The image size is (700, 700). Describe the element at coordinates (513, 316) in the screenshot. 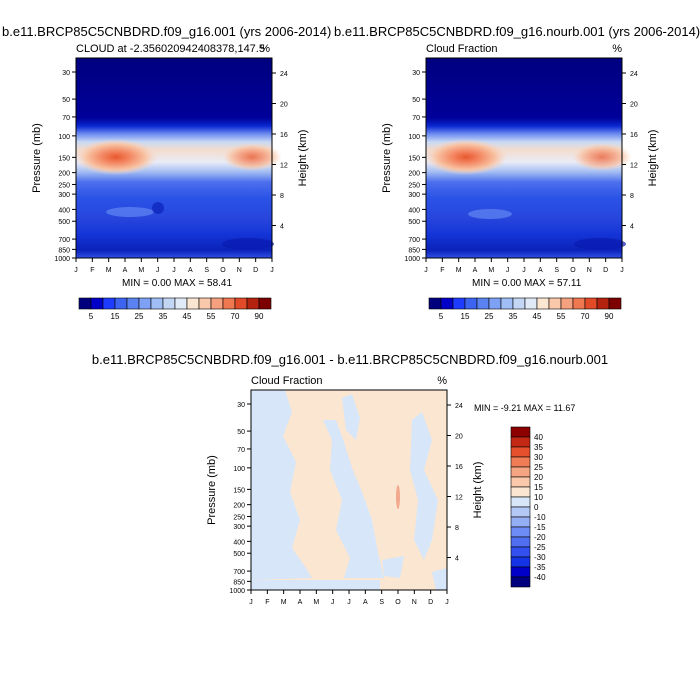

I see `colorbar-label: 35` at that location.